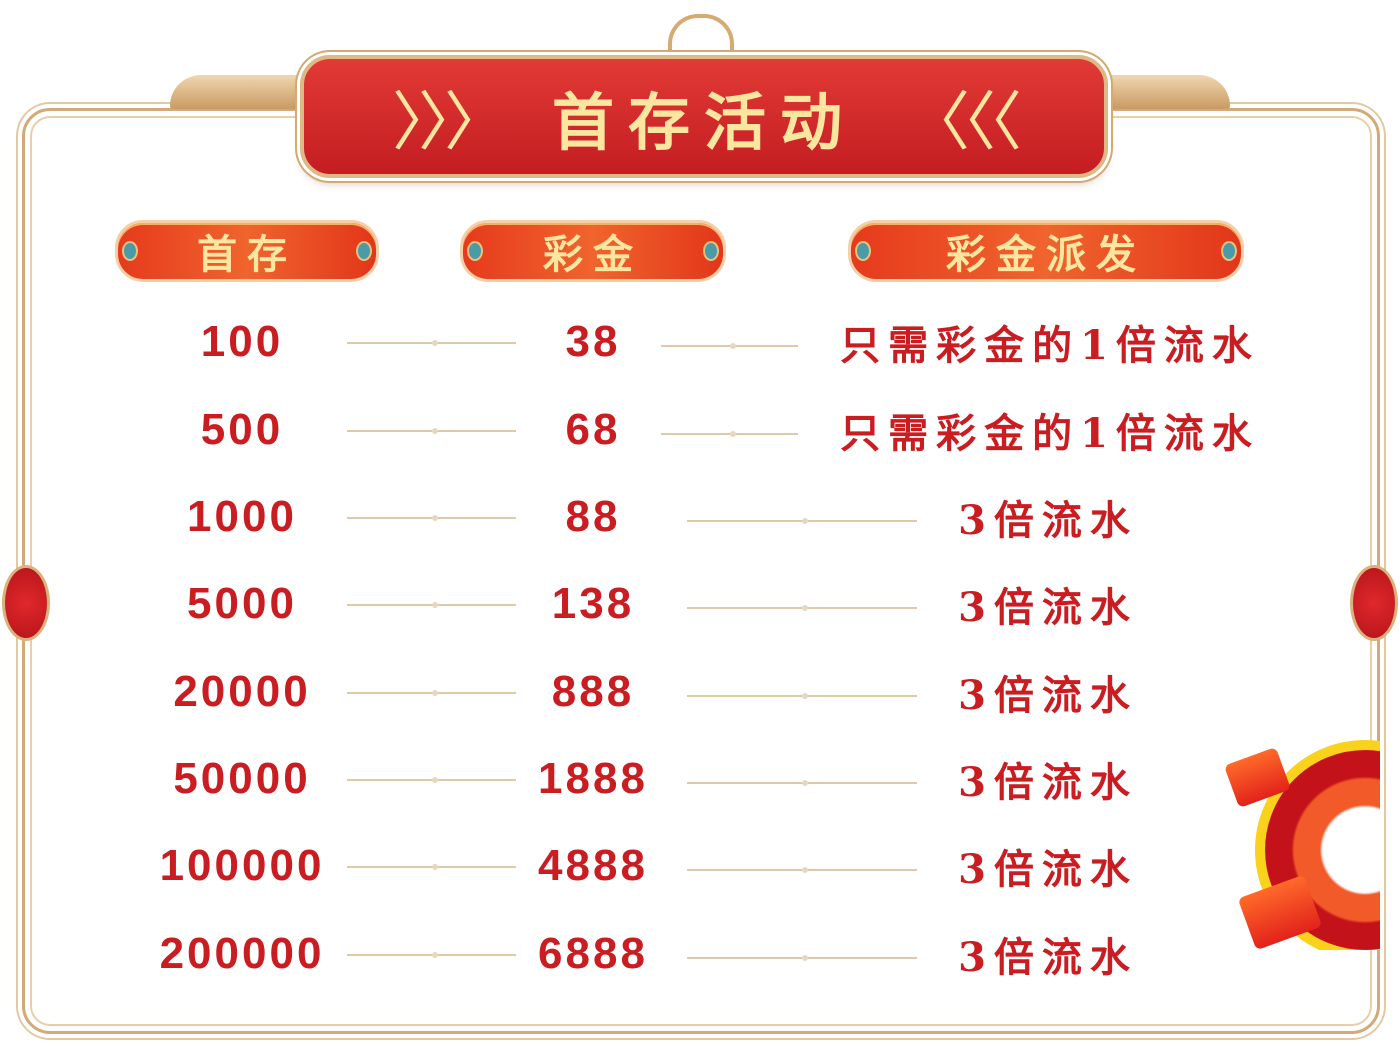  Describe the element at coordinates (242, 865) in the screenshot. I see `deposit-amount: 100000` at that location.